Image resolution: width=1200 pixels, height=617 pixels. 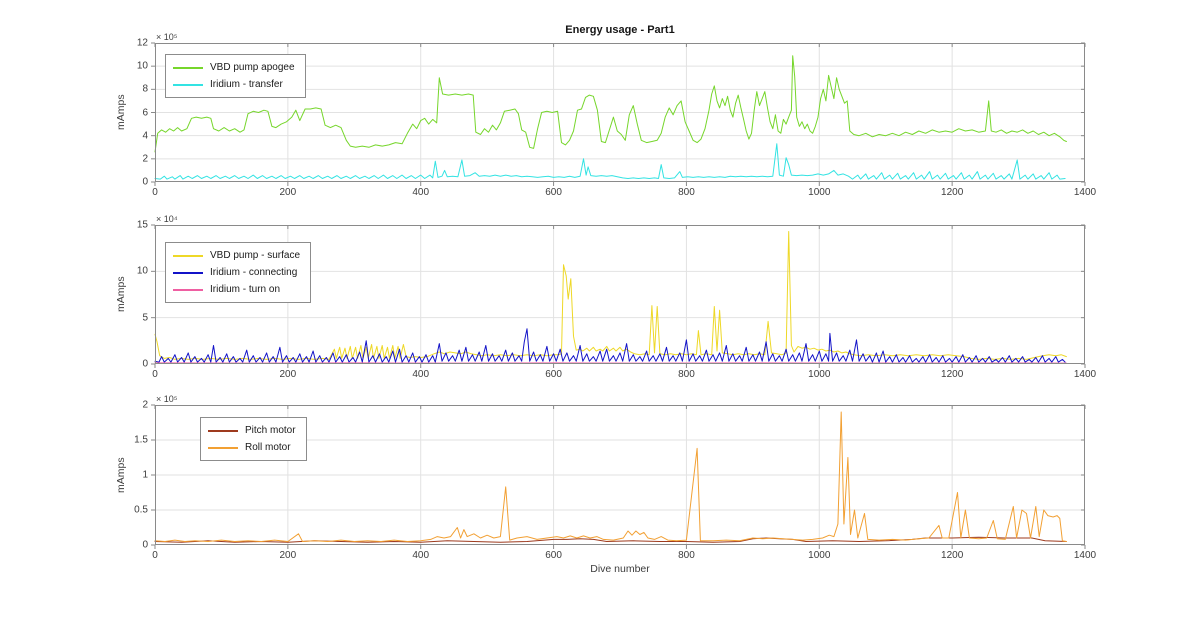 What do you see at coordinates (167, 37) in the screenshot?
I see `y-axis-exponent-top: × 10⁵` at bounding box center [167, 37].